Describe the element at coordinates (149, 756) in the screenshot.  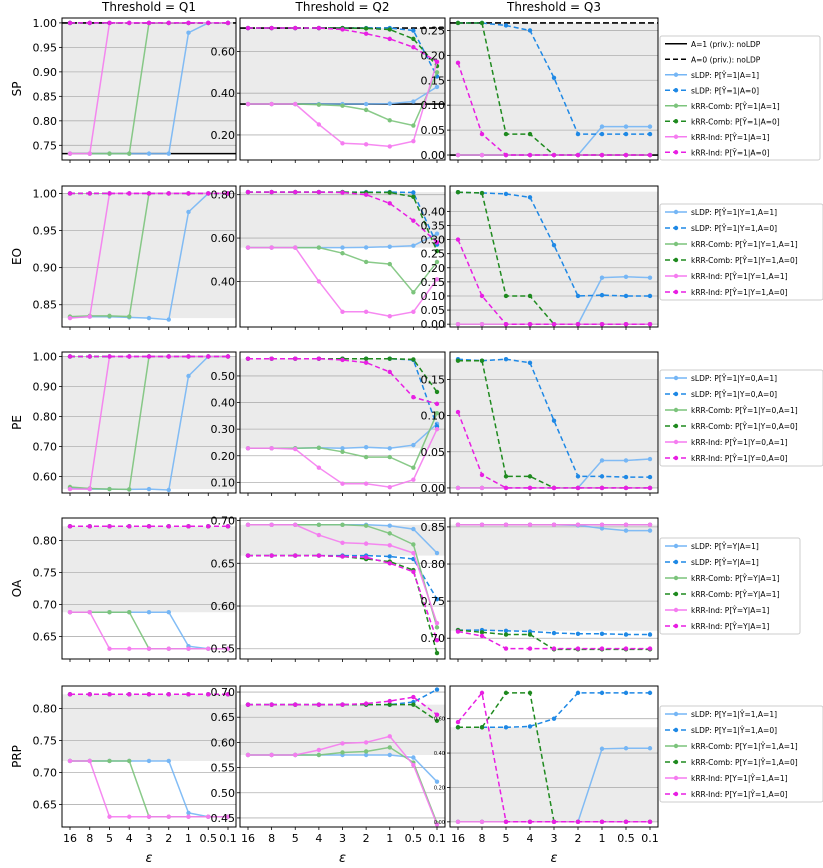
I see `axes-frame` at that location.